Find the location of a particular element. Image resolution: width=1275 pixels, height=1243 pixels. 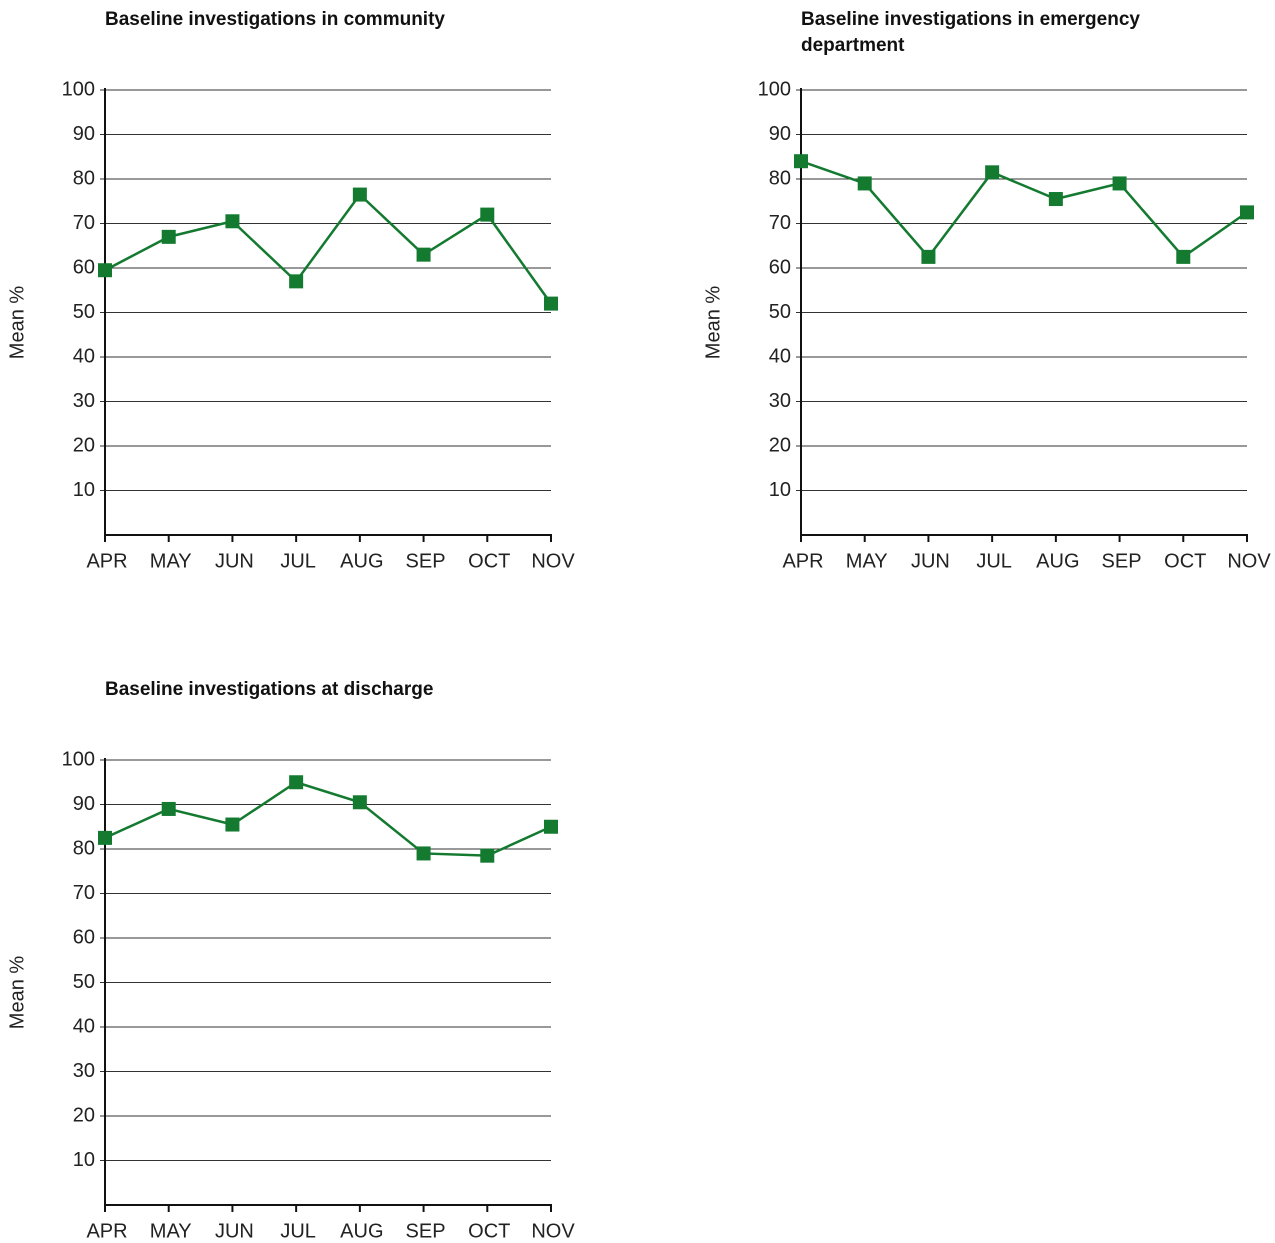

chart-title: Baseline investigations in community is located at coordinates (275, 19).